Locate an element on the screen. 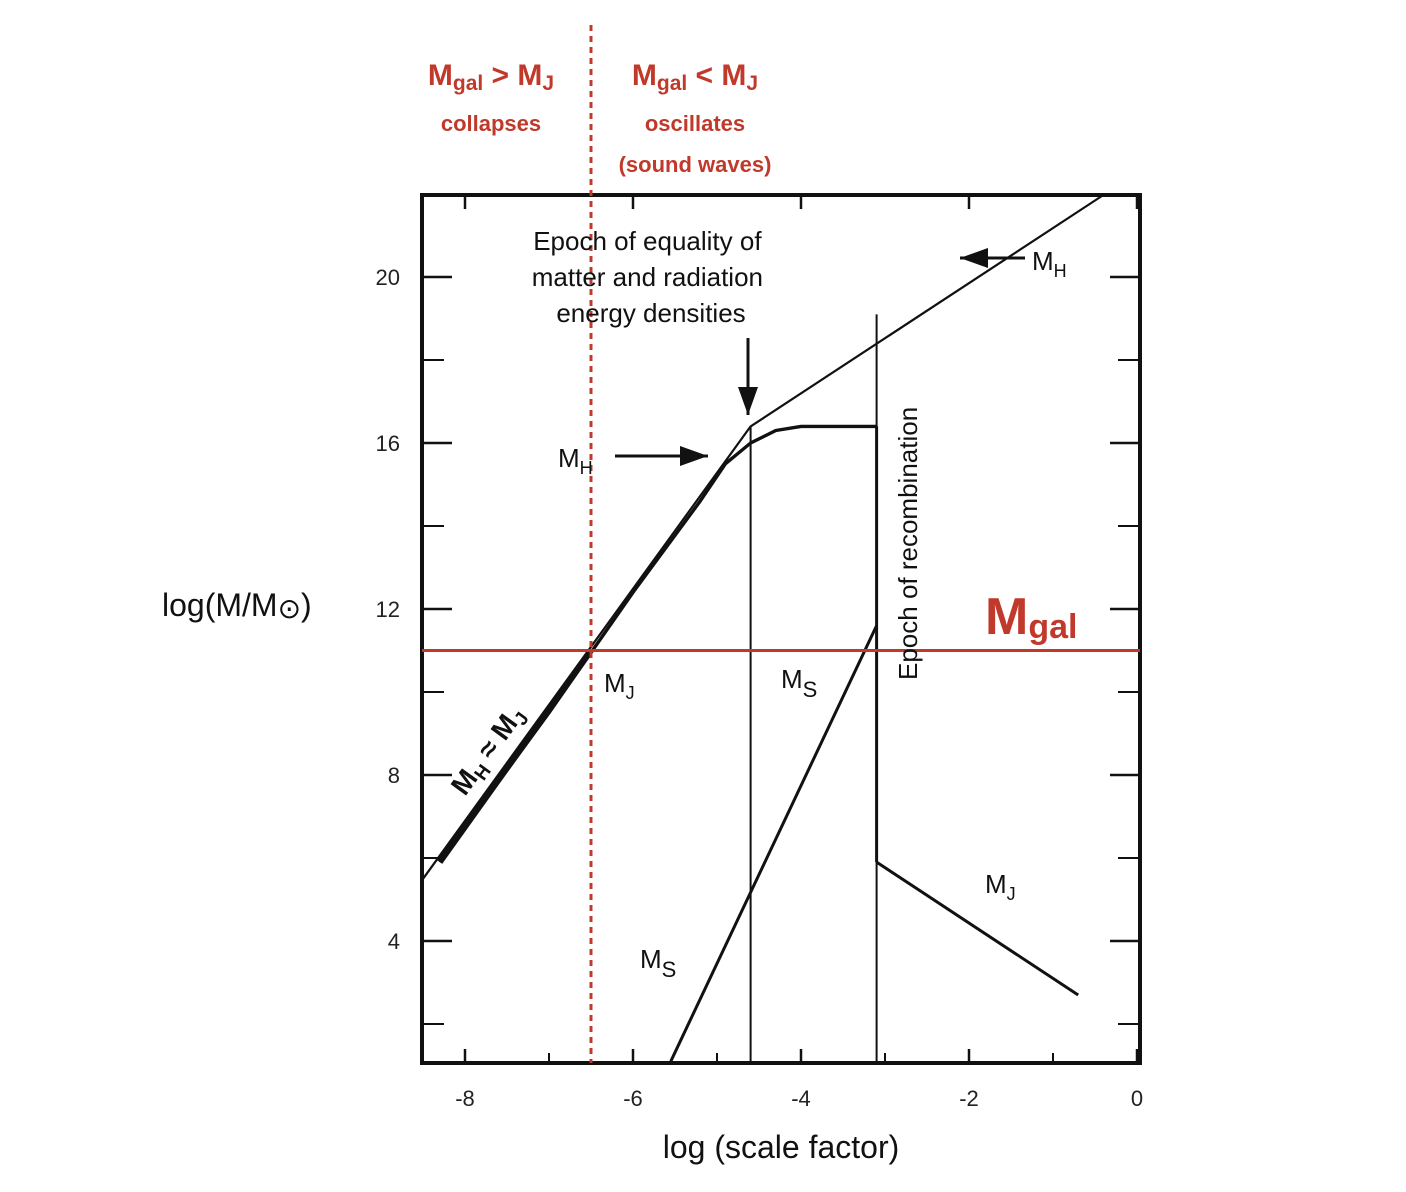 This screenshot has height=1192, width=1406. label-mj-left: MJ is located at coordinates (619, 685).